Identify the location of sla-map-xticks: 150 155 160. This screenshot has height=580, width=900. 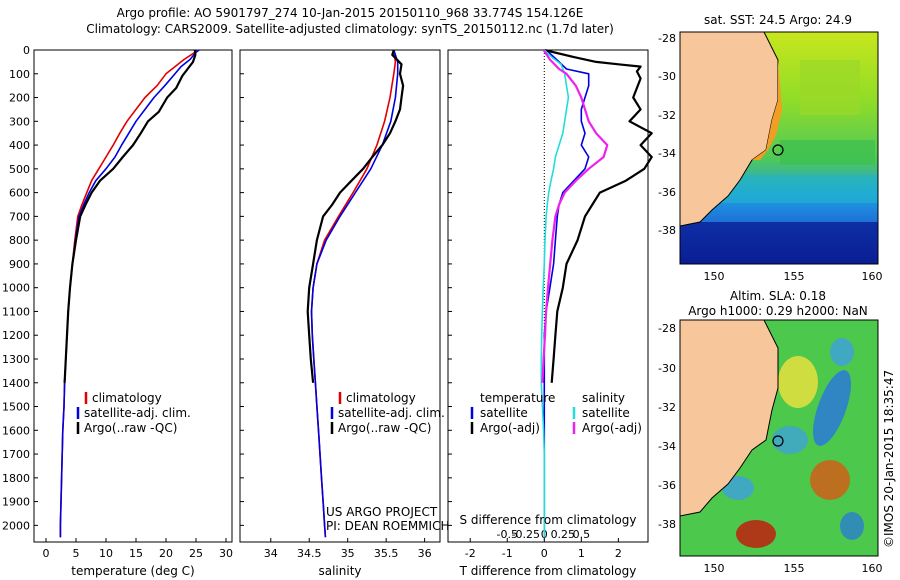
(793, 568).